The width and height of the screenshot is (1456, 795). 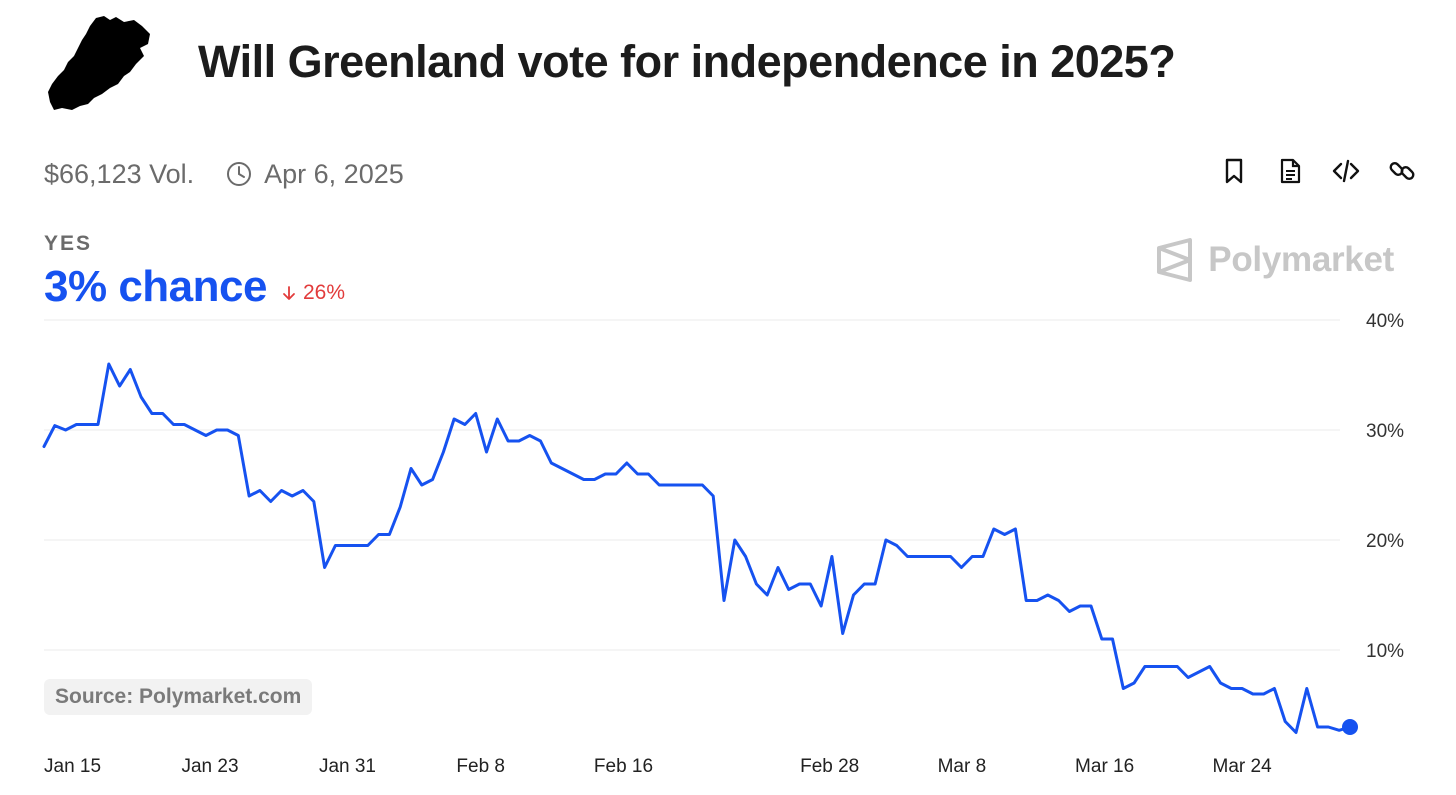 I want to click on greenland-map-icon, so click(x=99, y=63).